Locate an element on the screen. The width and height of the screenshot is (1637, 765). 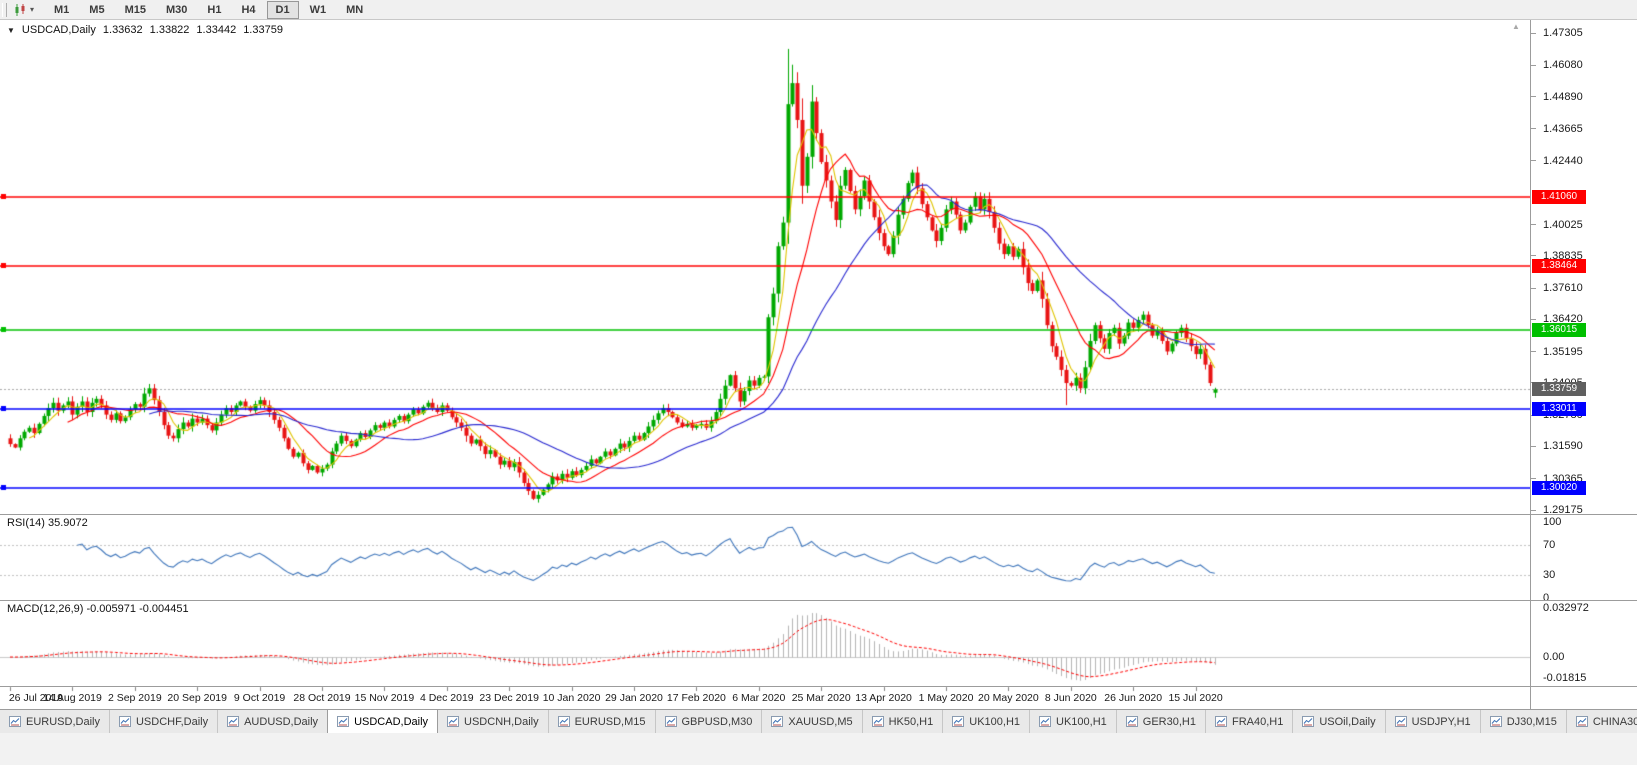
chart-tab-label: USDCNH,Daily is located at coordinates (501, 721).